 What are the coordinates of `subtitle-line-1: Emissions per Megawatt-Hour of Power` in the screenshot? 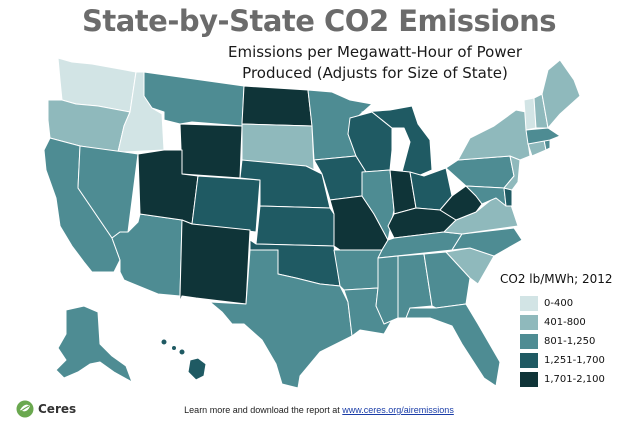 It's located at (374, 52).